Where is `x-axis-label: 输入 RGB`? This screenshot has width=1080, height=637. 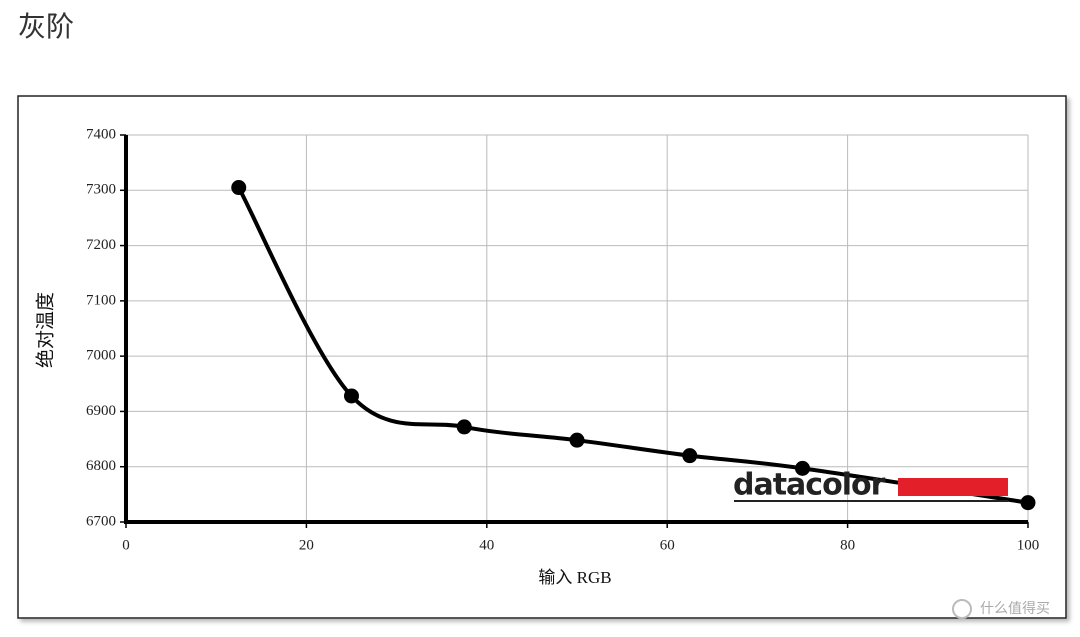 x-axis-label: 输入 RGB is located at coordinates (574, 577).